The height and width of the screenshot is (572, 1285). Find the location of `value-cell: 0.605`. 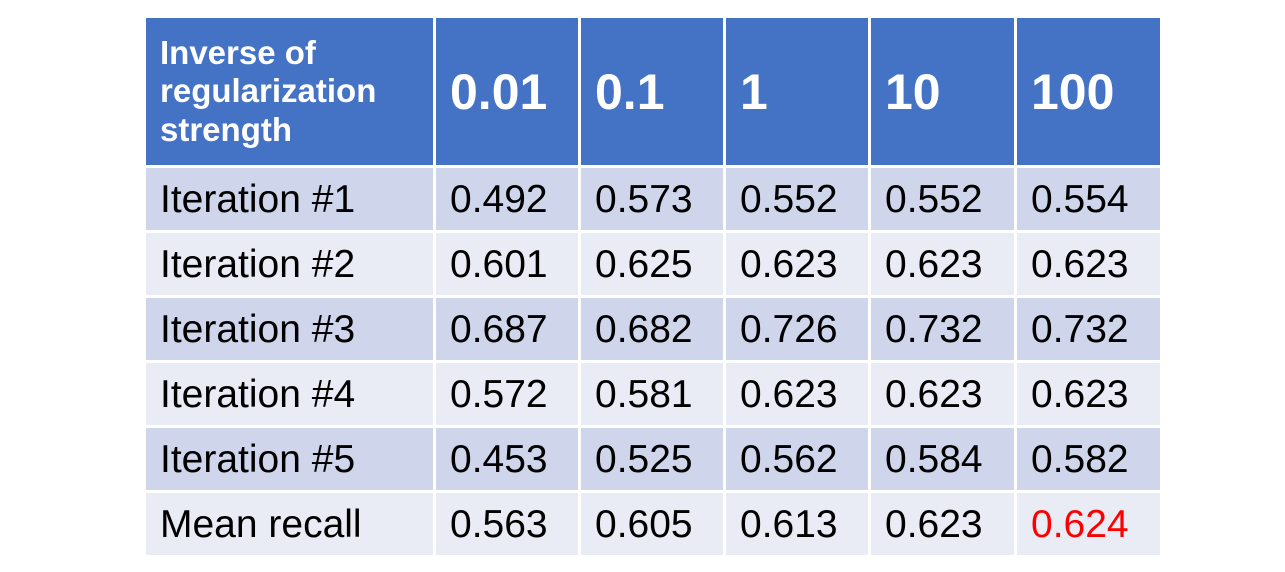

value-cell: 0.605 is located at coordinates (652, 524).